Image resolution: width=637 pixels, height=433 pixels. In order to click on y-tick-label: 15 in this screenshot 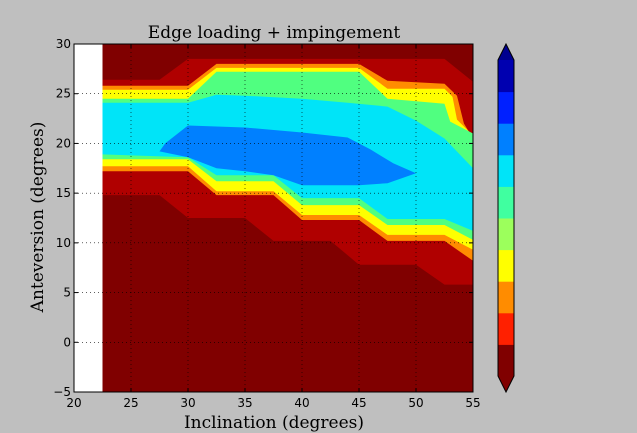, I will do `click(63, 193)`.